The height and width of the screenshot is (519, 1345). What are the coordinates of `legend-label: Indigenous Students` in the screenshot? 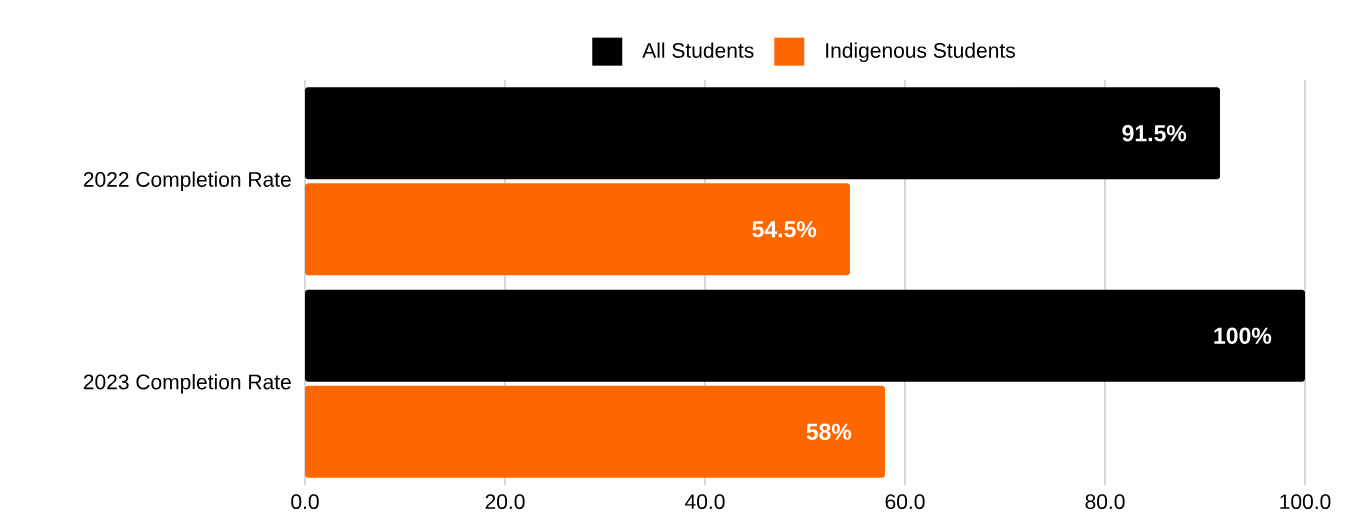 It's located at (920, 52).